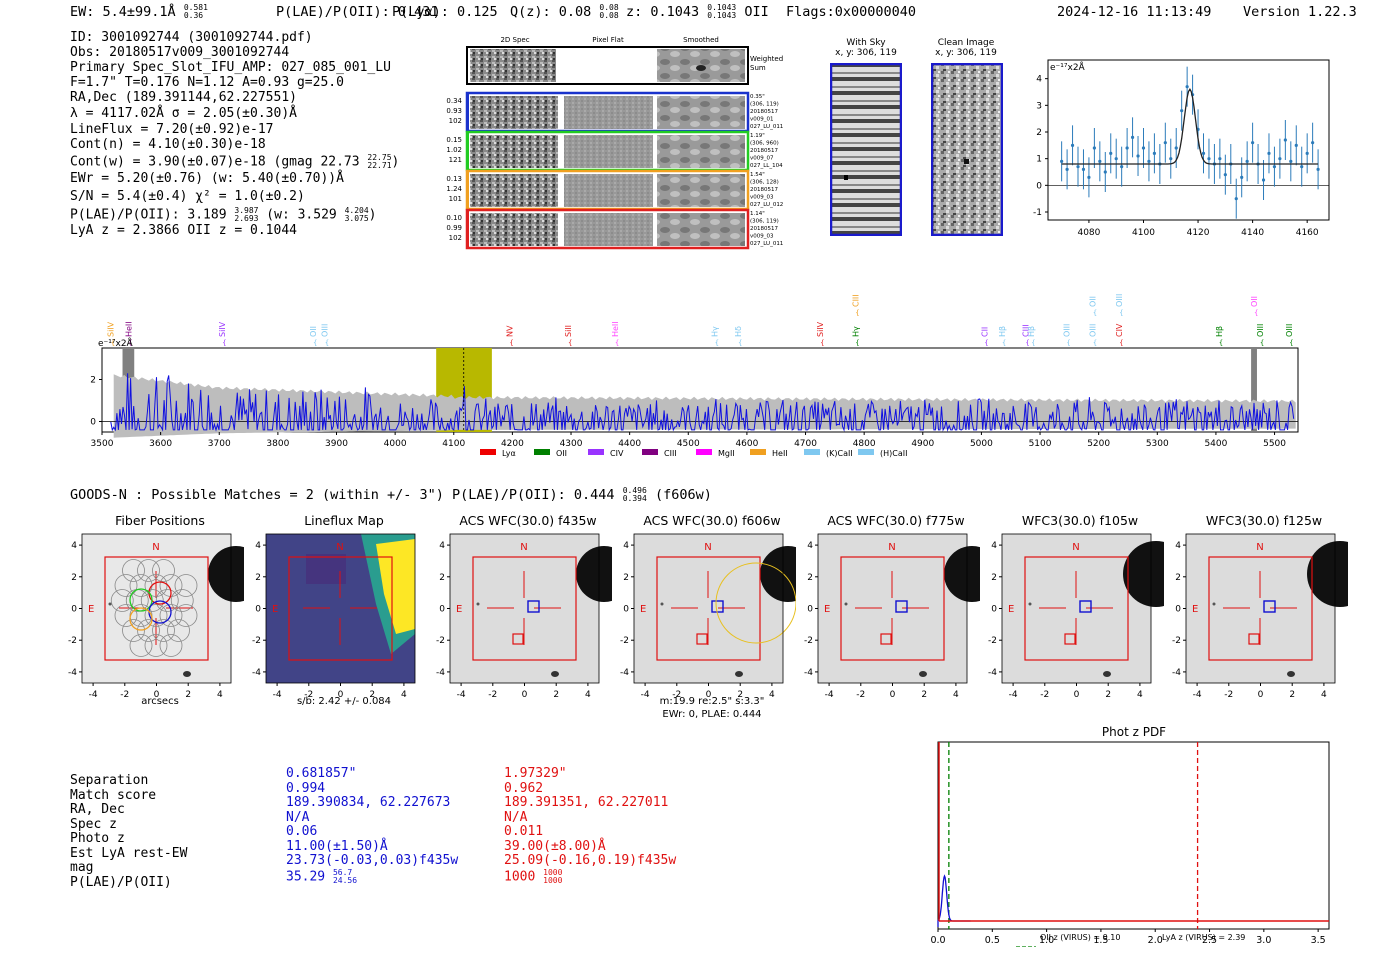 The height and width of the screenshot is (953, 1400). Describe the element at coordinates (762, 237) in the screenshot. I see `cutout-right-value: v009_03` at that location.